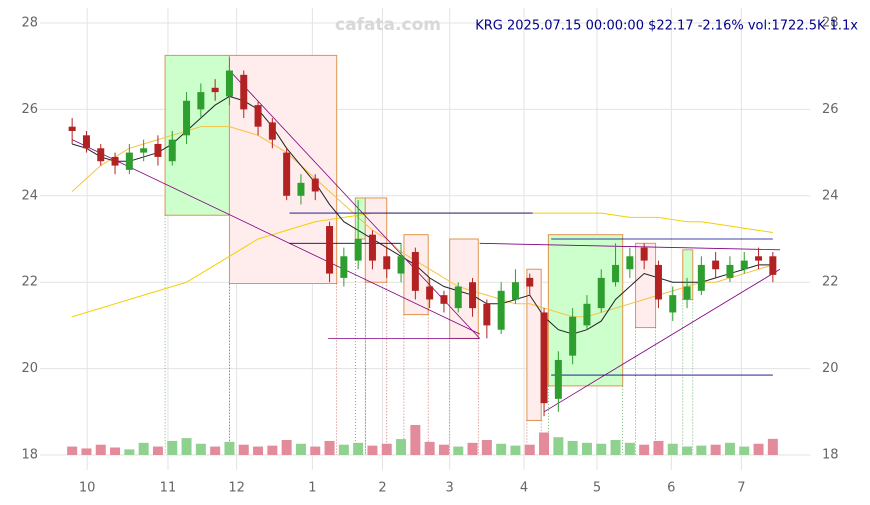  What do you see at coordinates (29, 282) in the screenshot?
I see `y-tick-label: 22` at bounding box center [29, 282].